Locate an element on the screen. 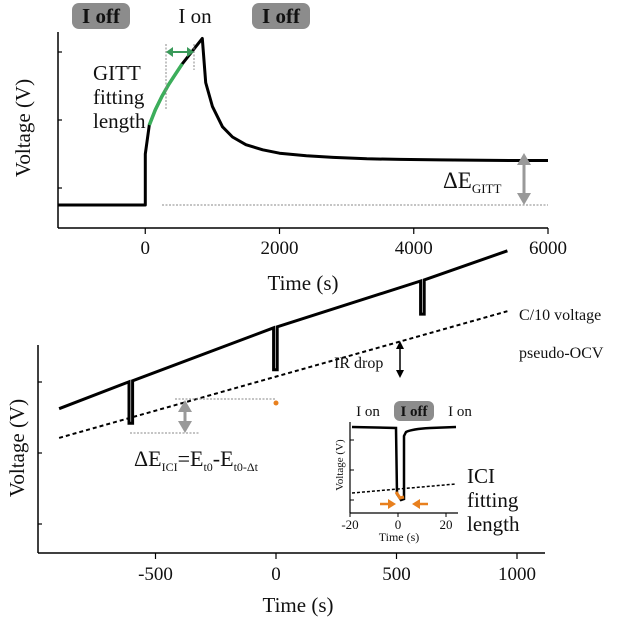 This screenshot has height=622, width=618. top-fit-arrow is located at coordinates (180, 52).